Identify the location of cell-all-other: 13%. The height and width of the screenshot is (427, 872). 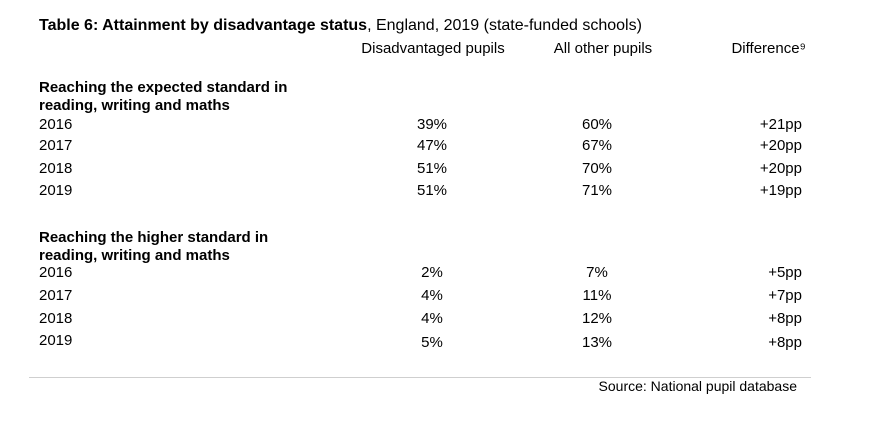
(597, 342).